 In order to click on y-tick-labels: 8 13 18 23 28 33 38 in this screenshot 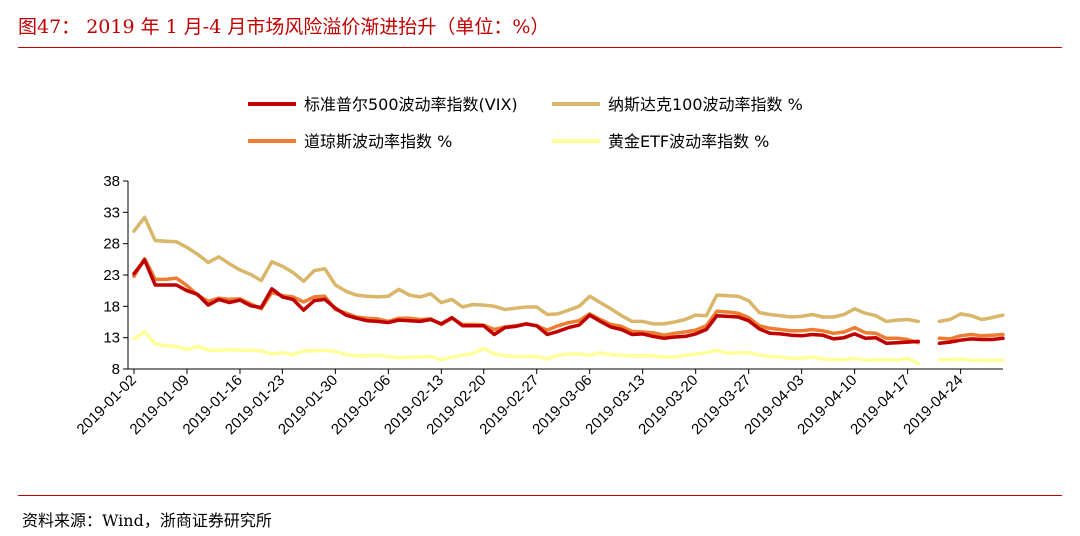, I will do `click(111, 275)`.